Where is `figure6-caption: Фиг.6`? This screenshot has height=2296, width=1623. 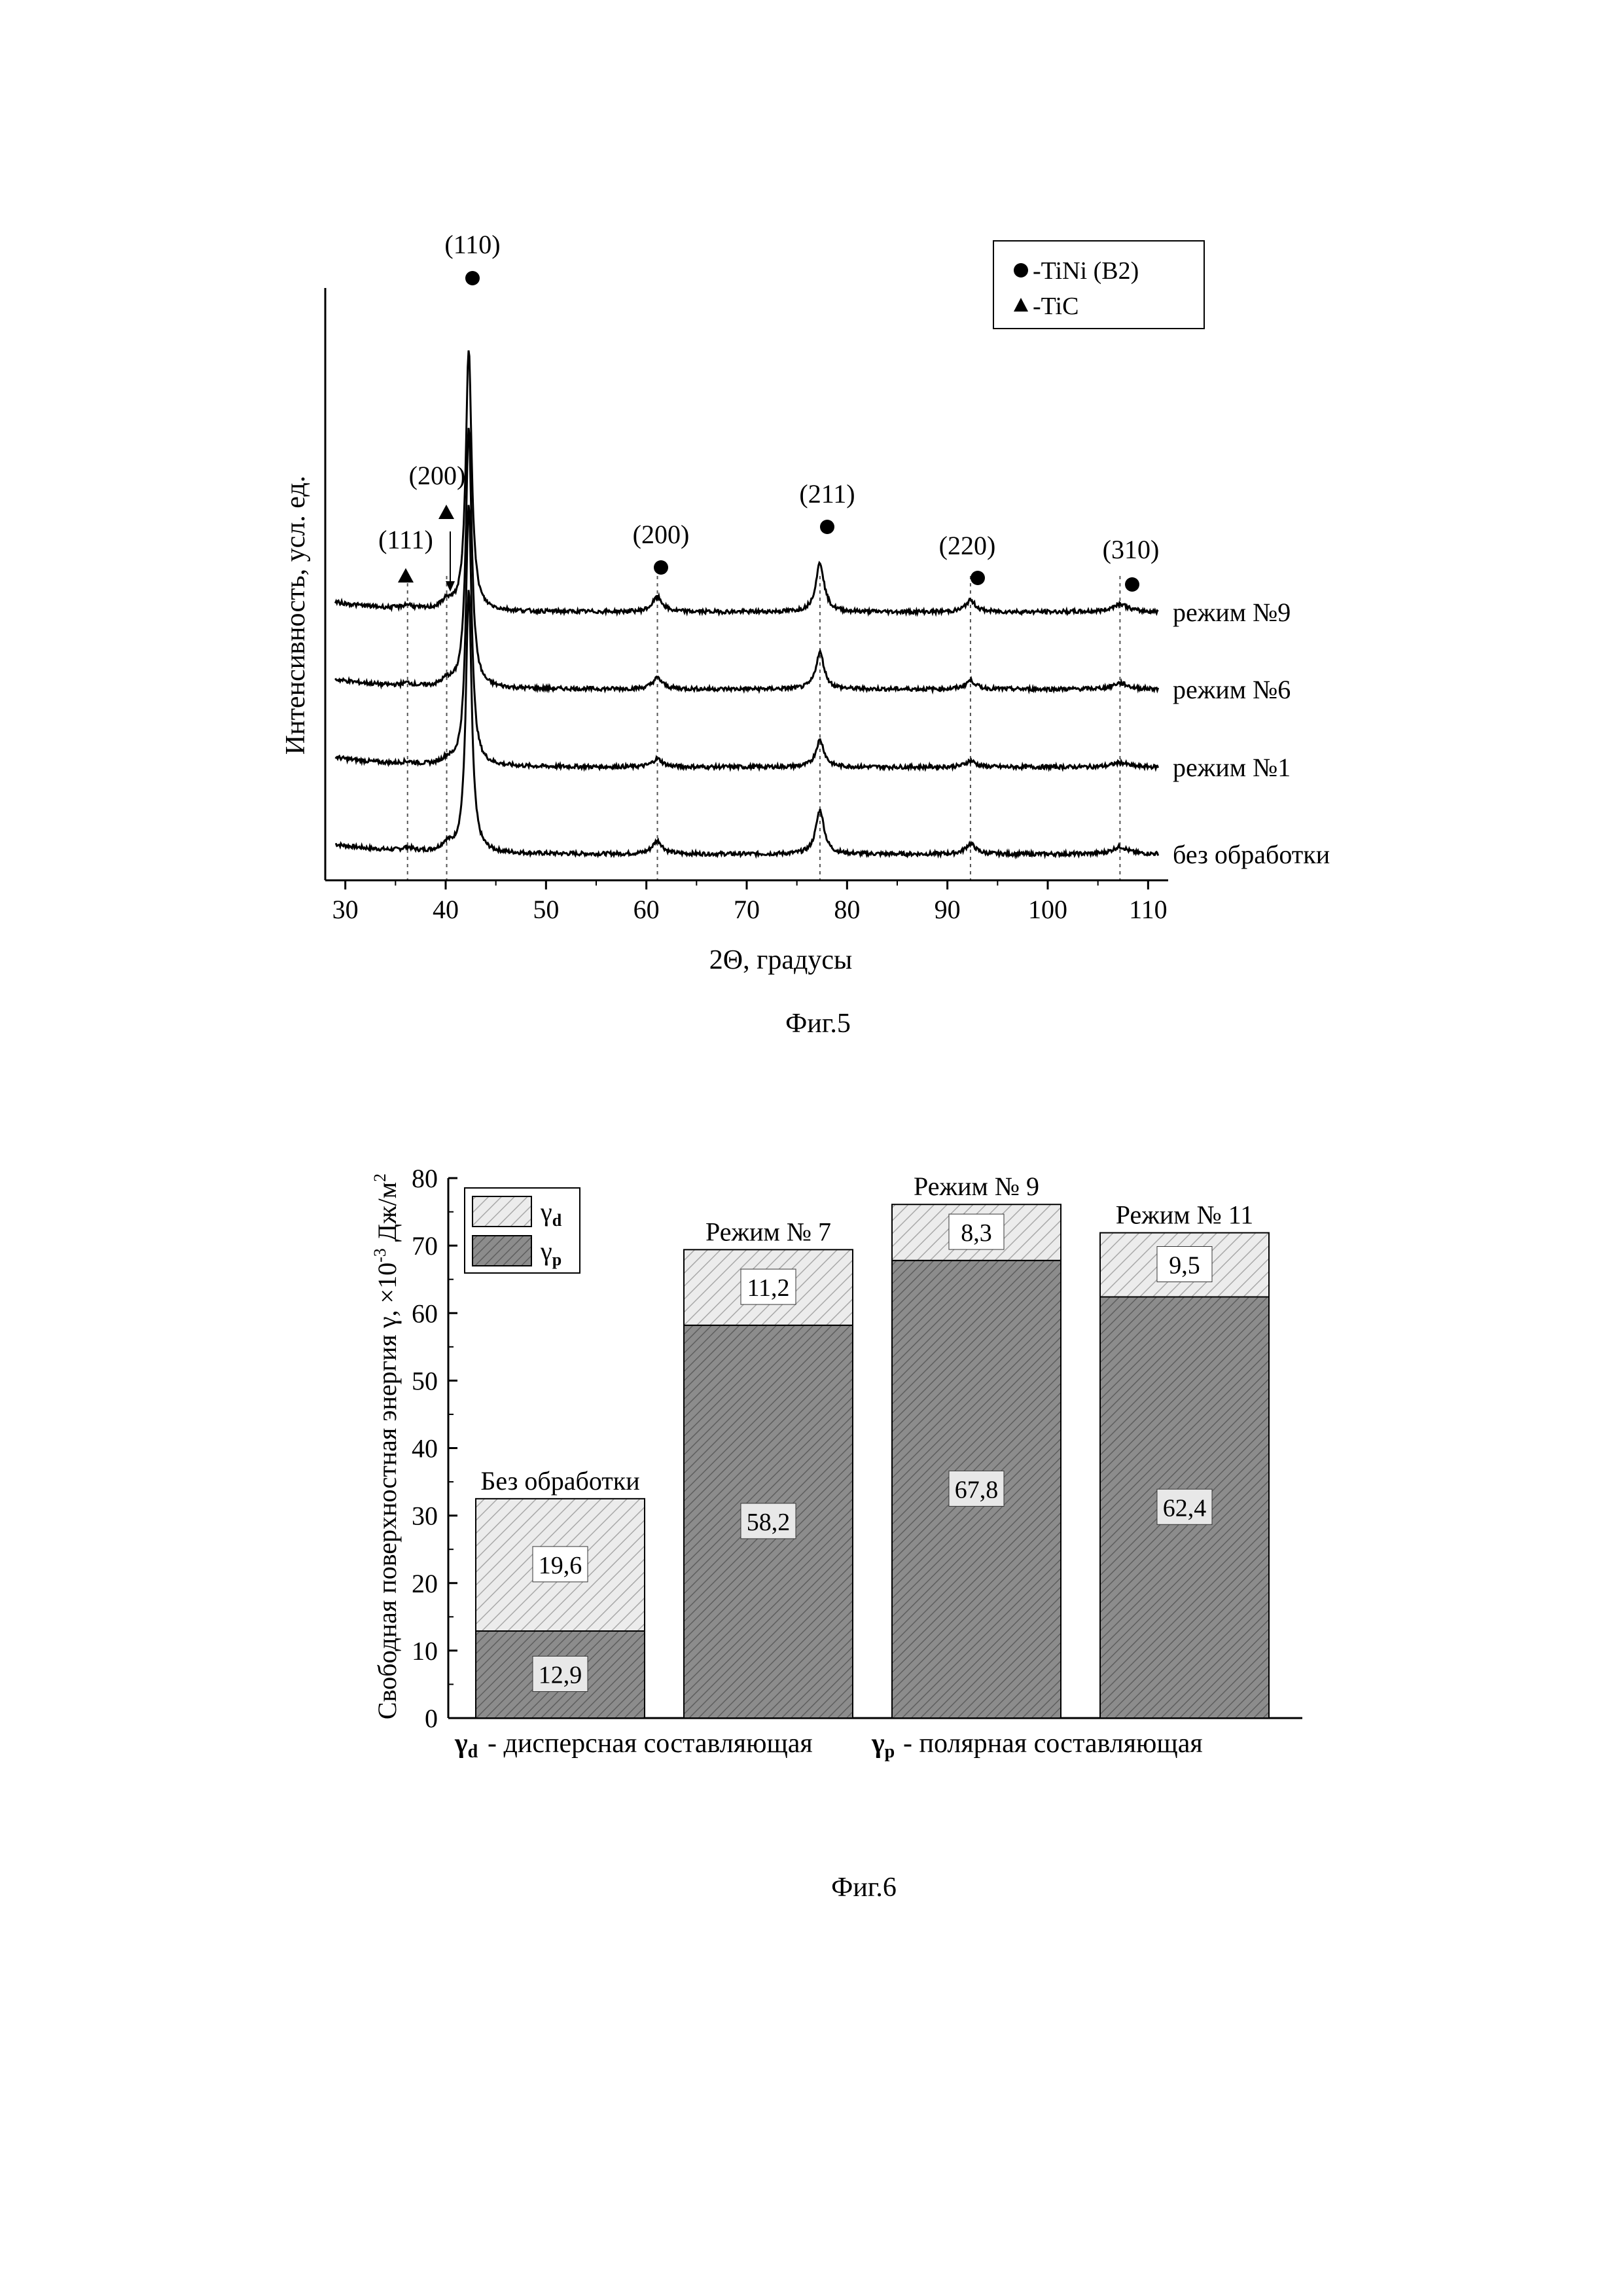 figure6-caption: Фиг.6 is located at coordinates (864, 1887).